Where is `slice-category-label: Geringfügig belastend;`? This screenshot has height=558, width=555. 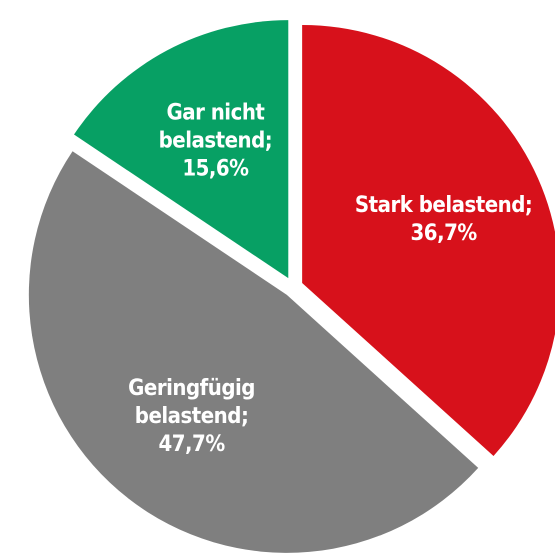 slice-category-label: Geringfügig belastend; is located at coordinates (191, 402).